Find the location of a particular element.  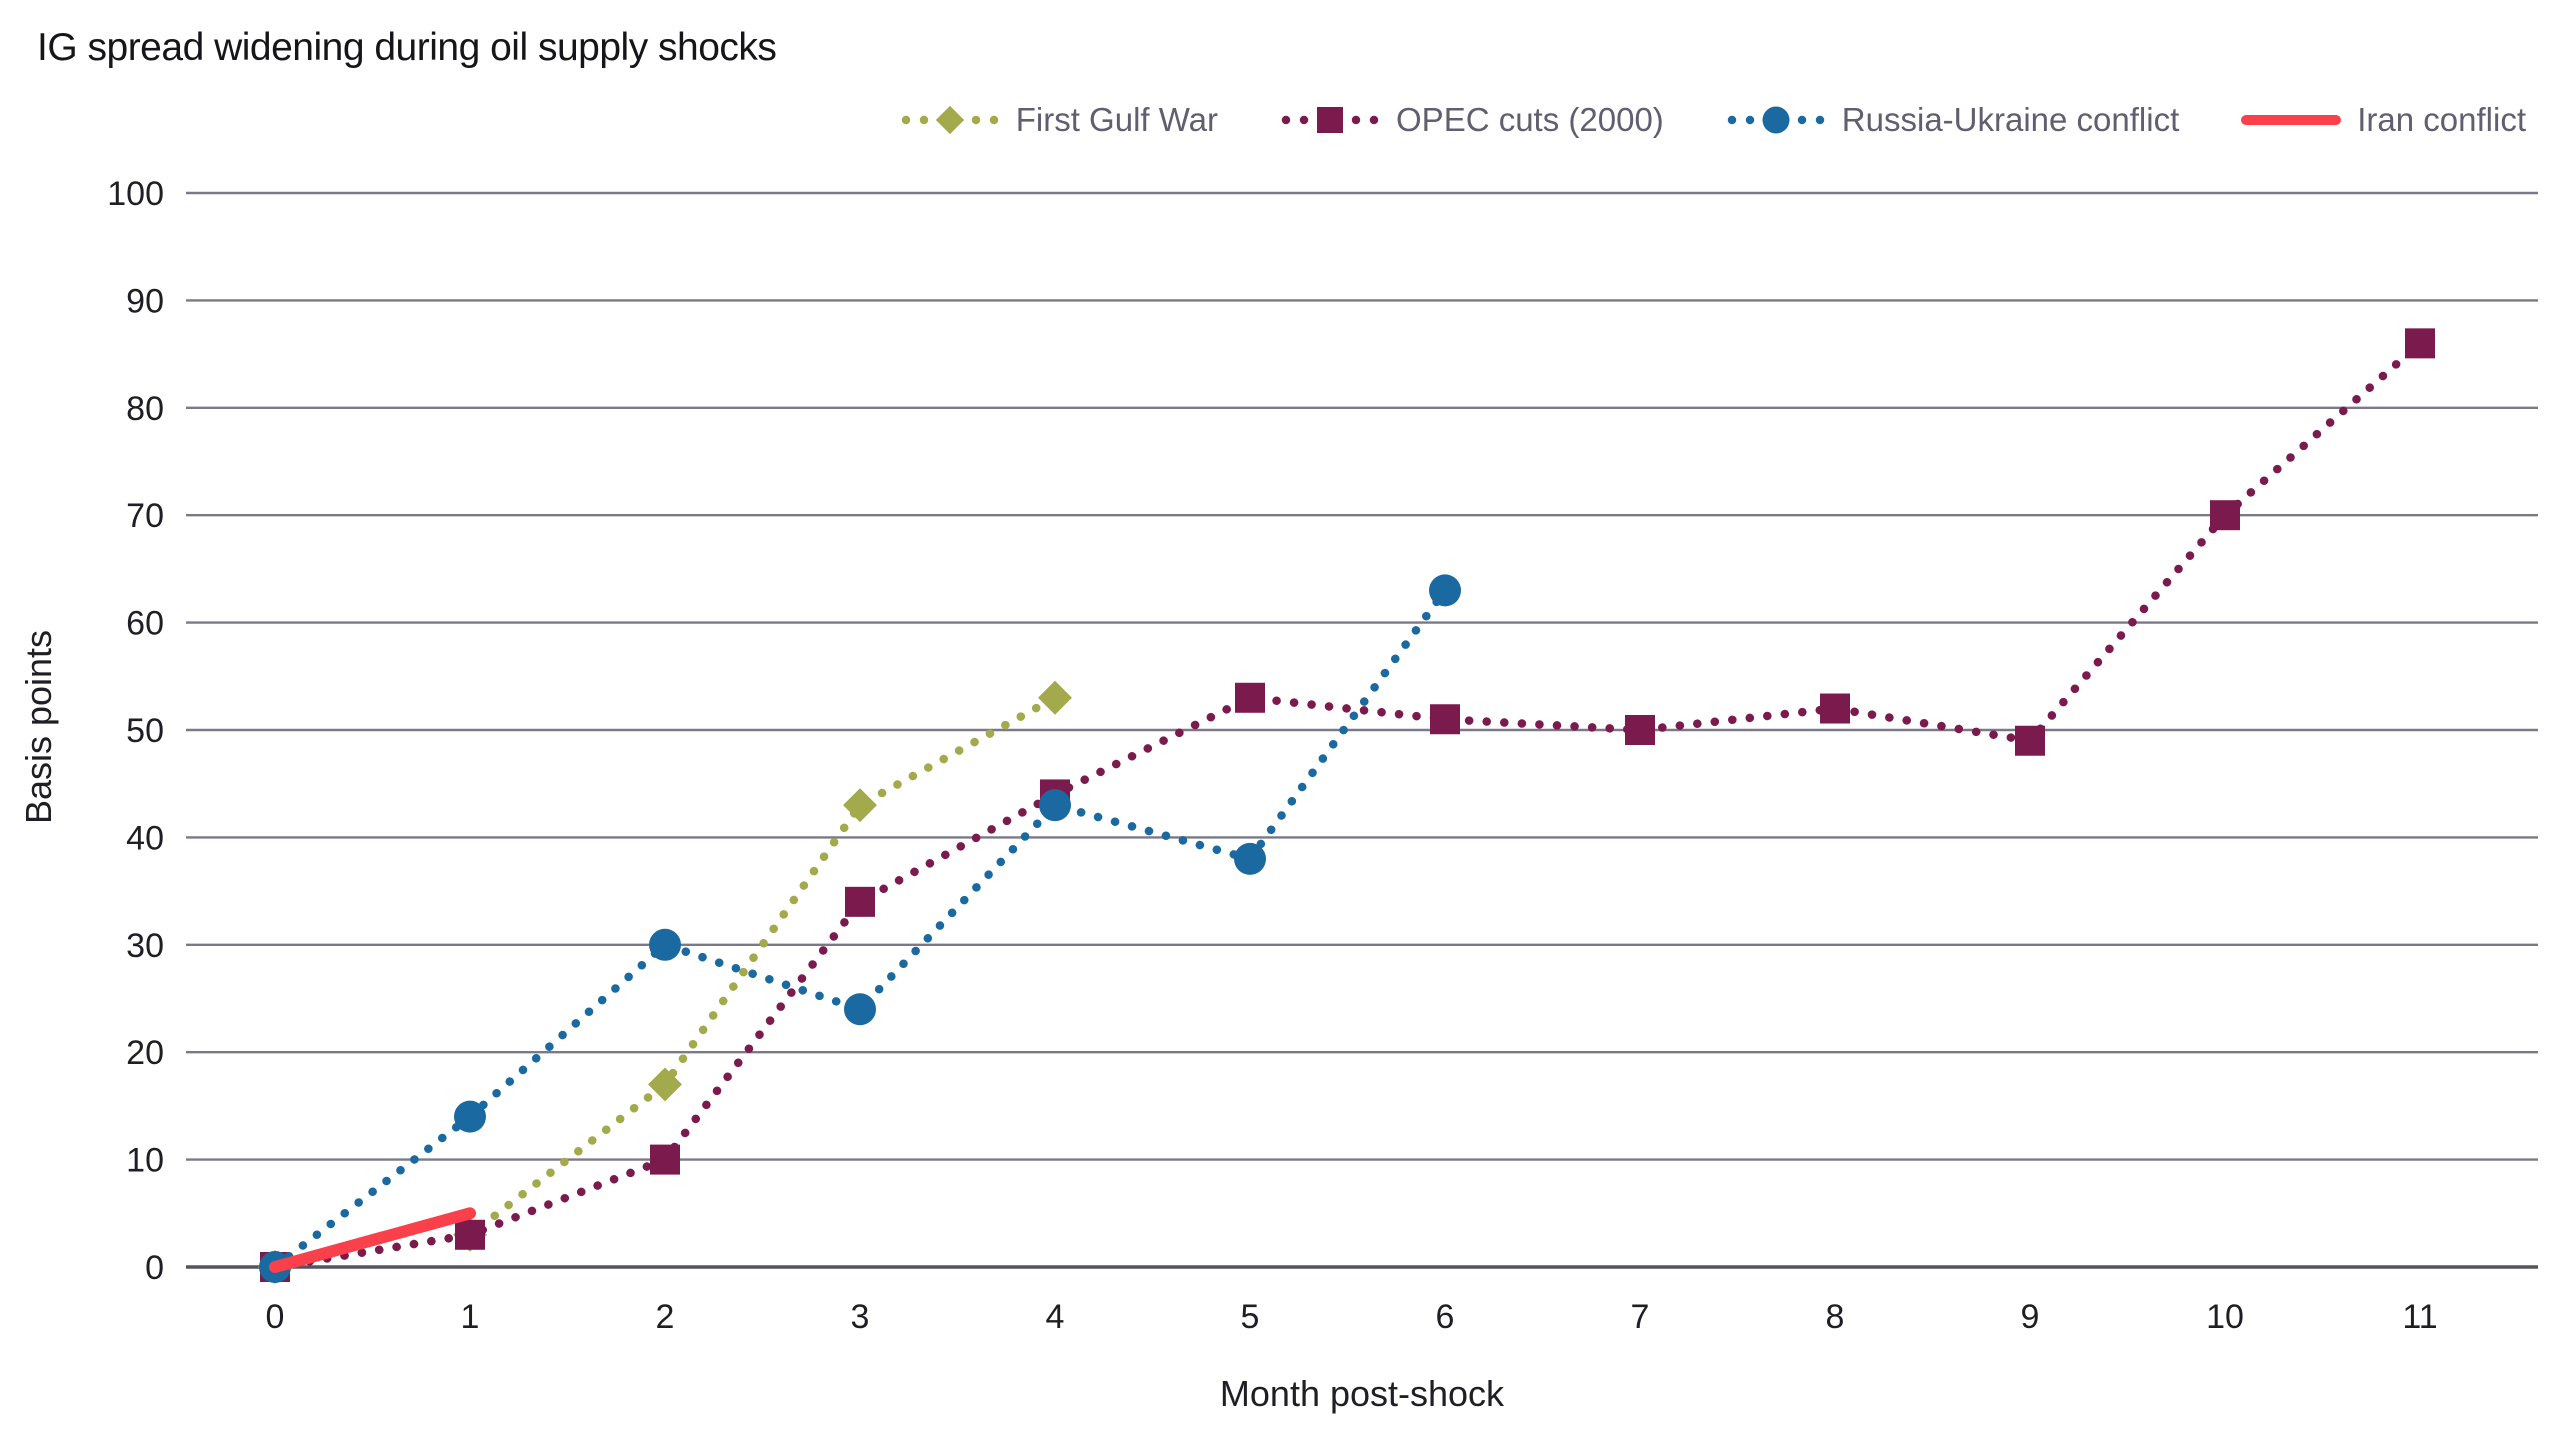

x-tick-label-10: 10 is located at coordinates (2225, 1317).